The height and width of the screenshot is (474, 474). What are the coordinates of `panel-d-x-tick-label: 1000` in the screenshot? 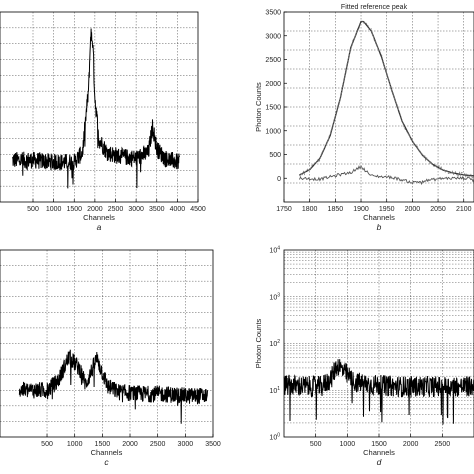 It's located at (348, 444).